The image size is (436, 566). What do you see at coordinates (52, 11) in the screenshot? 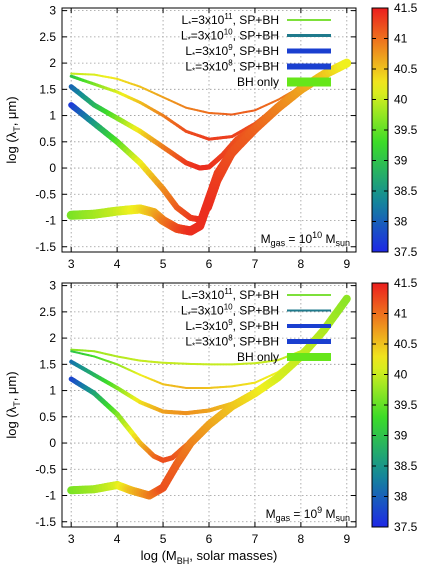
I see `y-tick-label: 3` at bounding box center [52, 11].